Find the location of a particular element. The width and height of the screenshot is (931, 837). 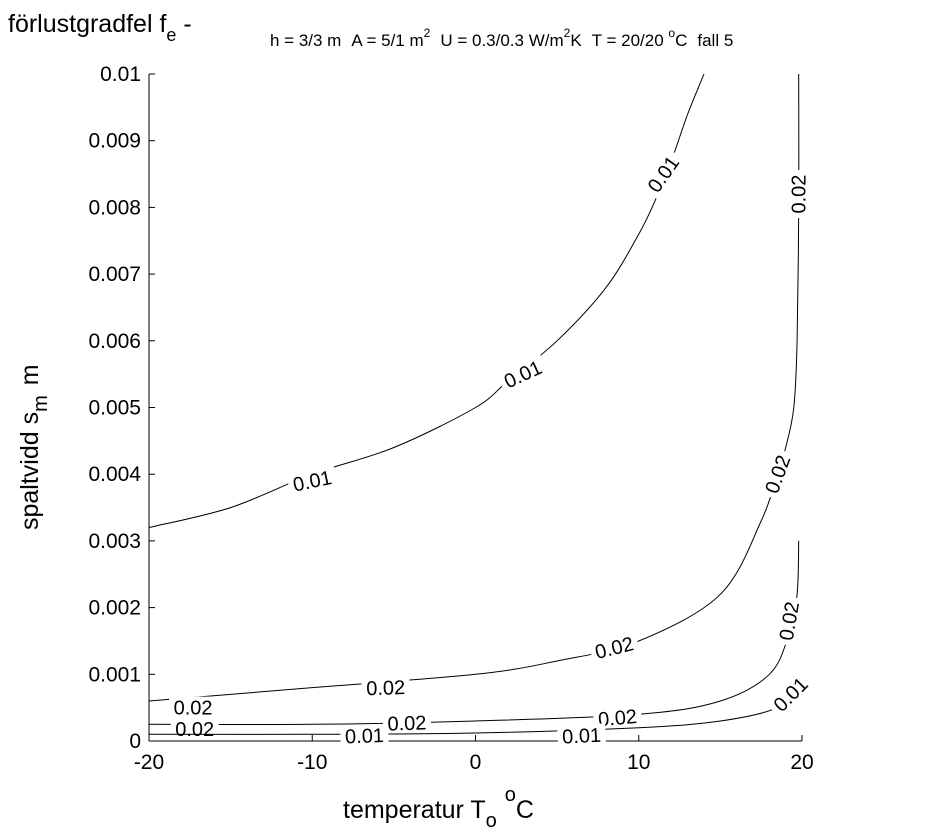

y-tick-label: 0.01 is located at coordinates (120, 74).